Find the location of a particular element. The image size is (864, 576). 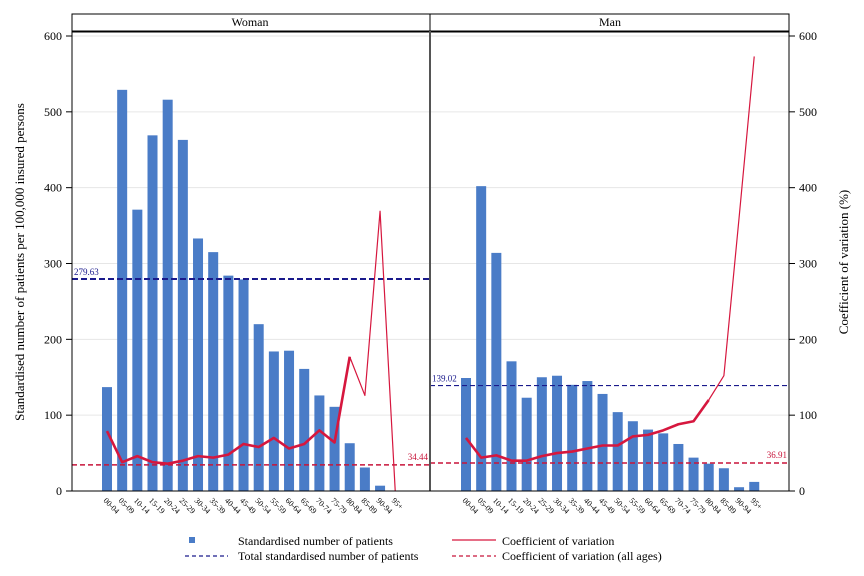

x-tick-label-man-30-34: 30-34 is located at coordinates (562, 506).